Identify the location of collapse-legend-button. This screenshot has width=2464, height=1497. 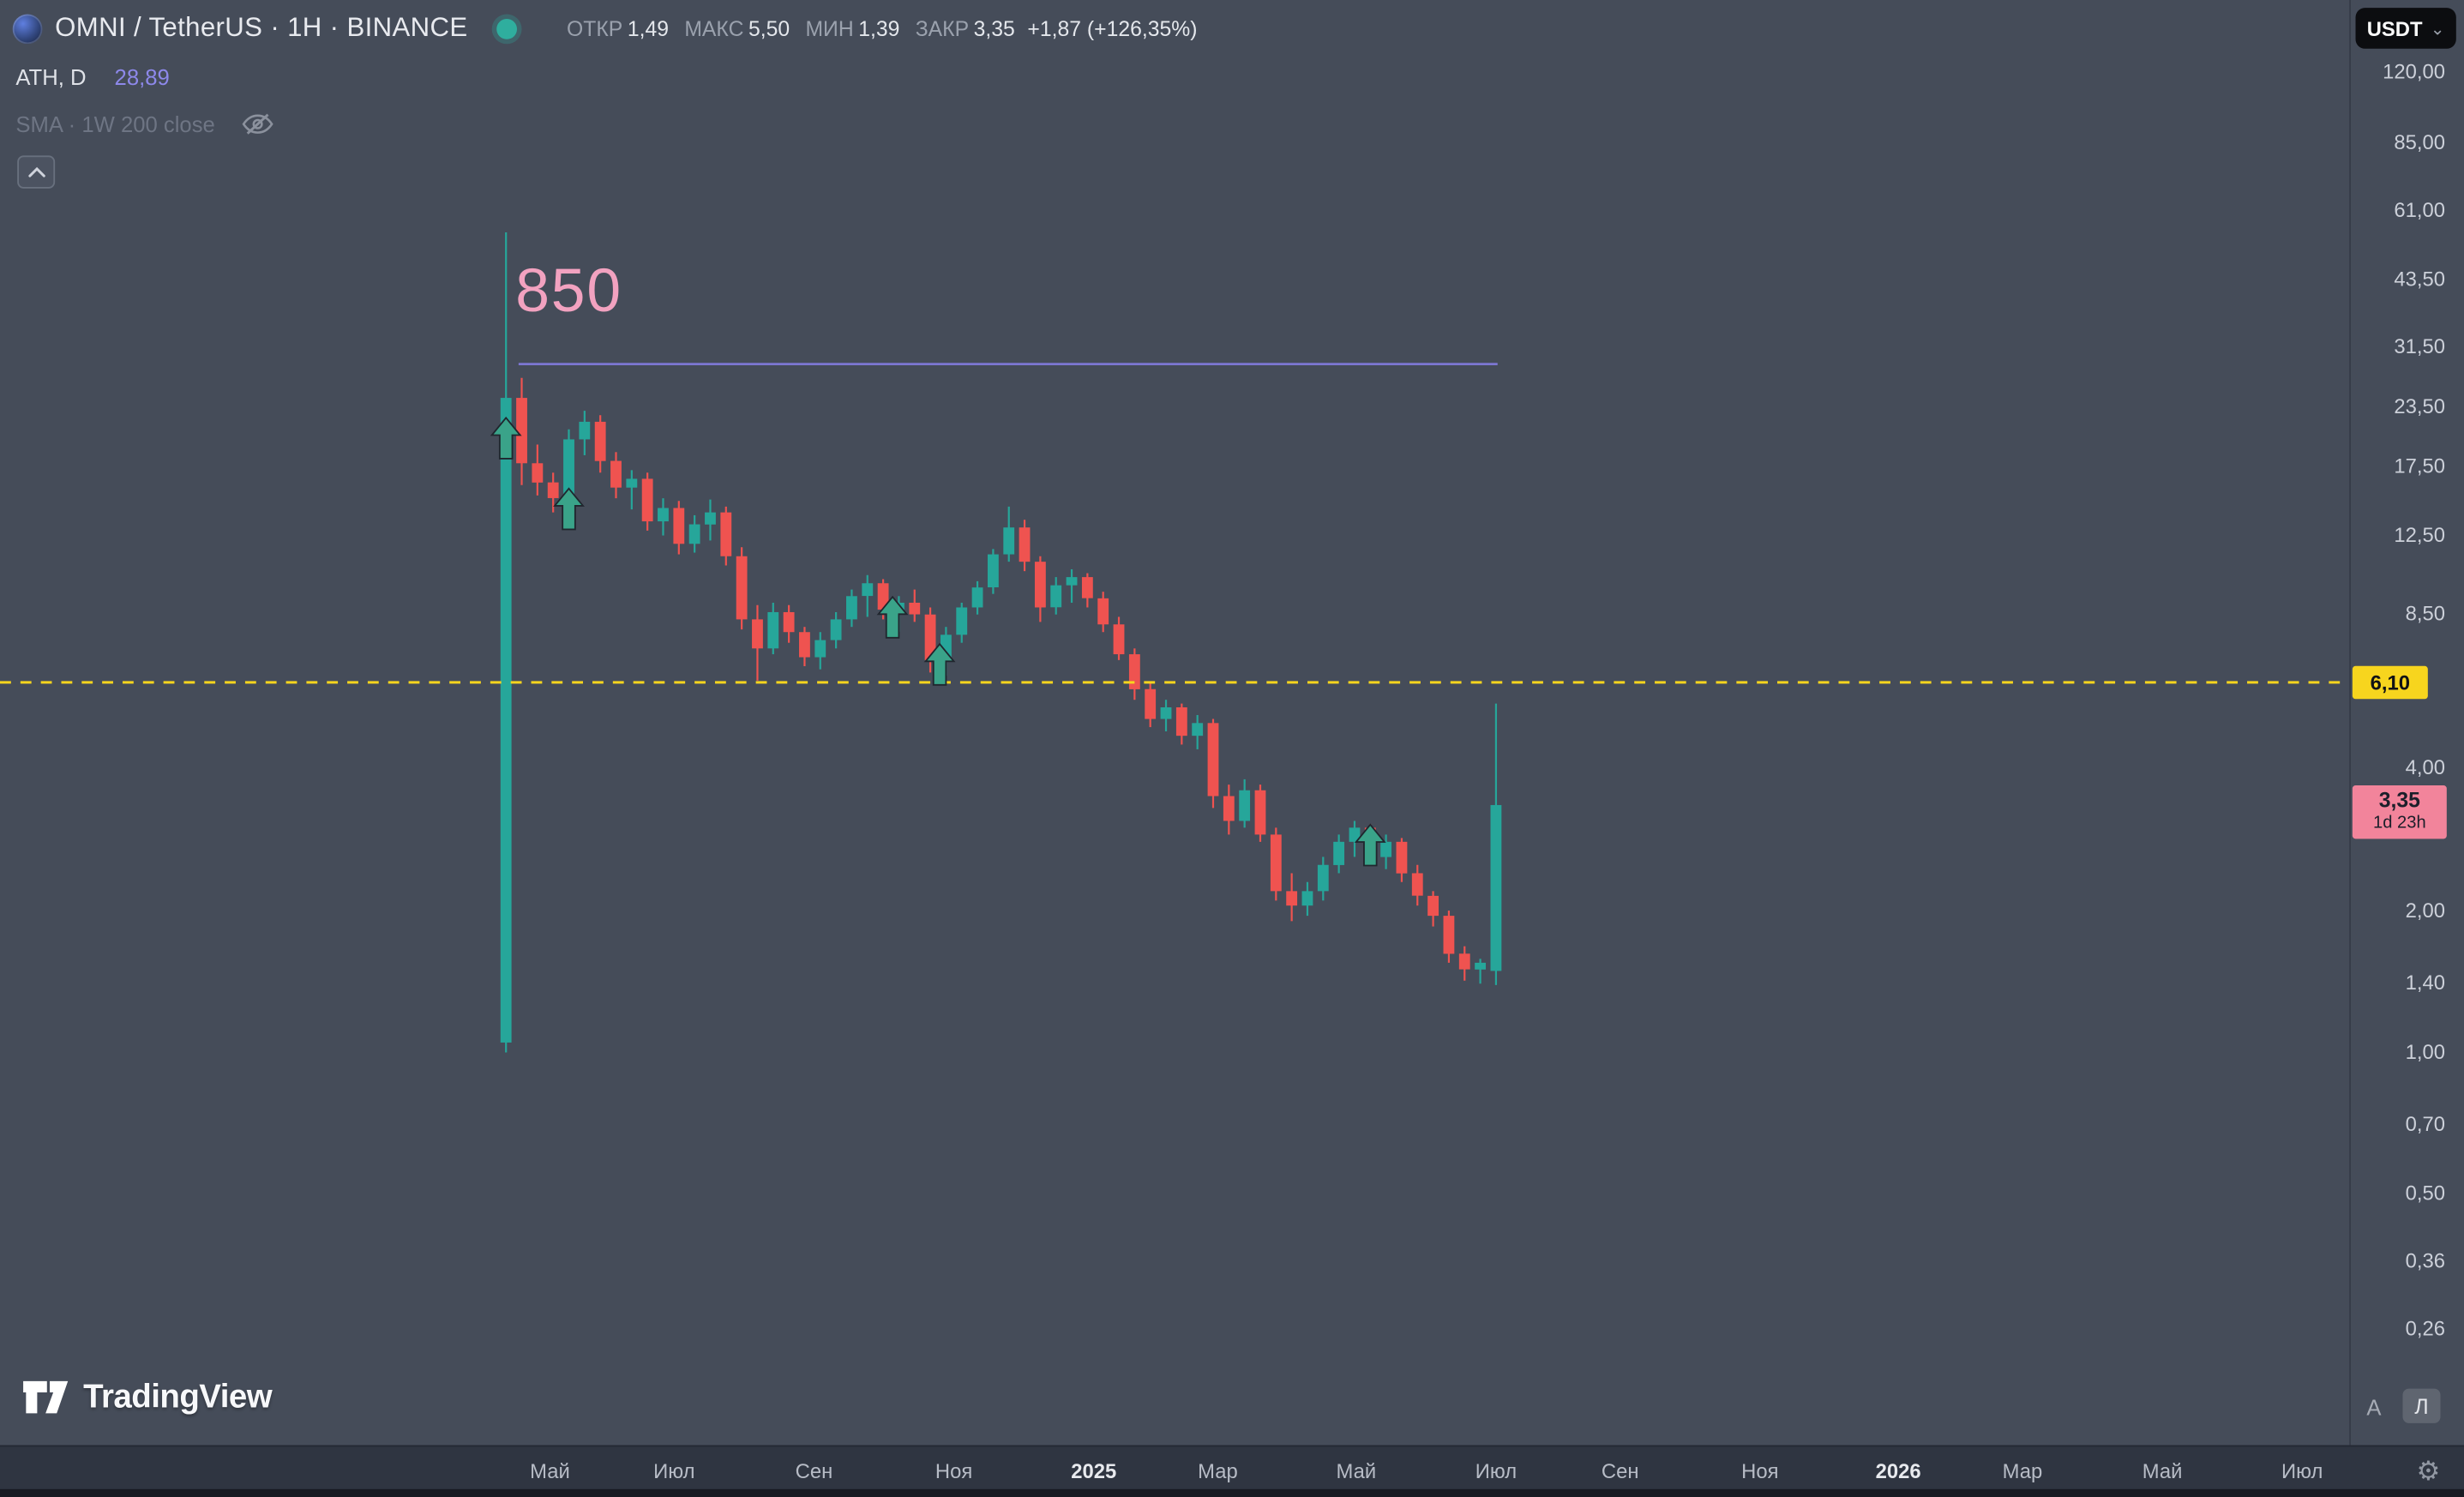
(36, 172).